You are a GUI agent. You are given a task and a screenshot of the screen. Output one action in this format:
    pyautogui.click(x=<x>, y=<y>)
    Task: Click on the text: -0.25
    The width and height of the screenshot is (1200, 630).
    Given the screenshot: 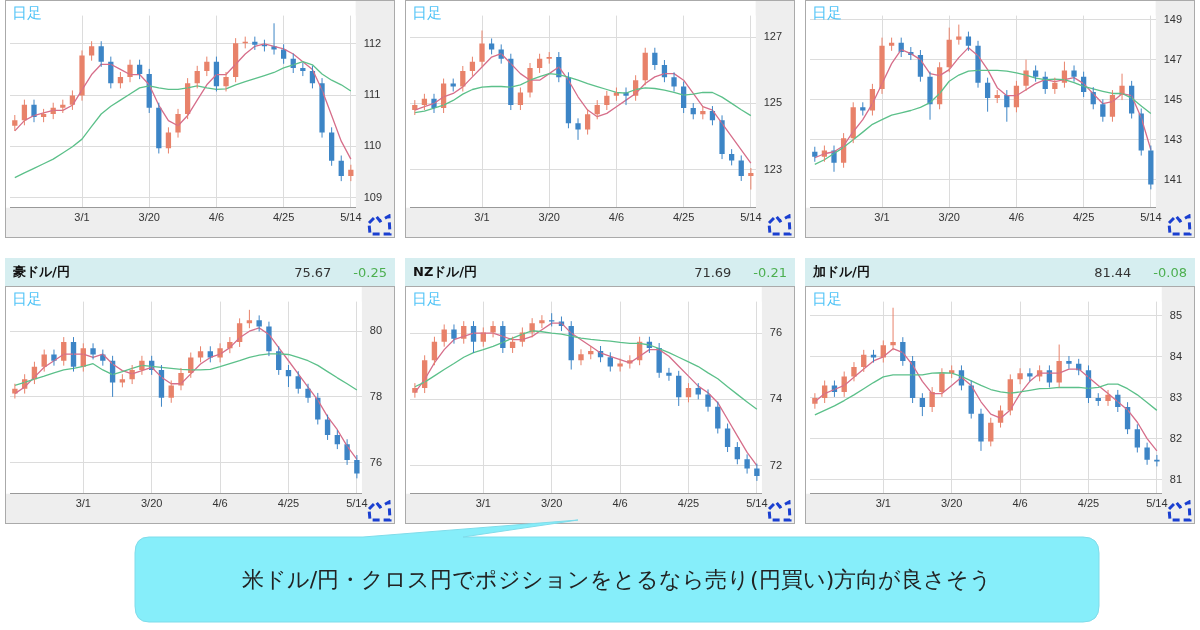 What is the action you would take?
    pyautogui.click(x=370, y=272)
    